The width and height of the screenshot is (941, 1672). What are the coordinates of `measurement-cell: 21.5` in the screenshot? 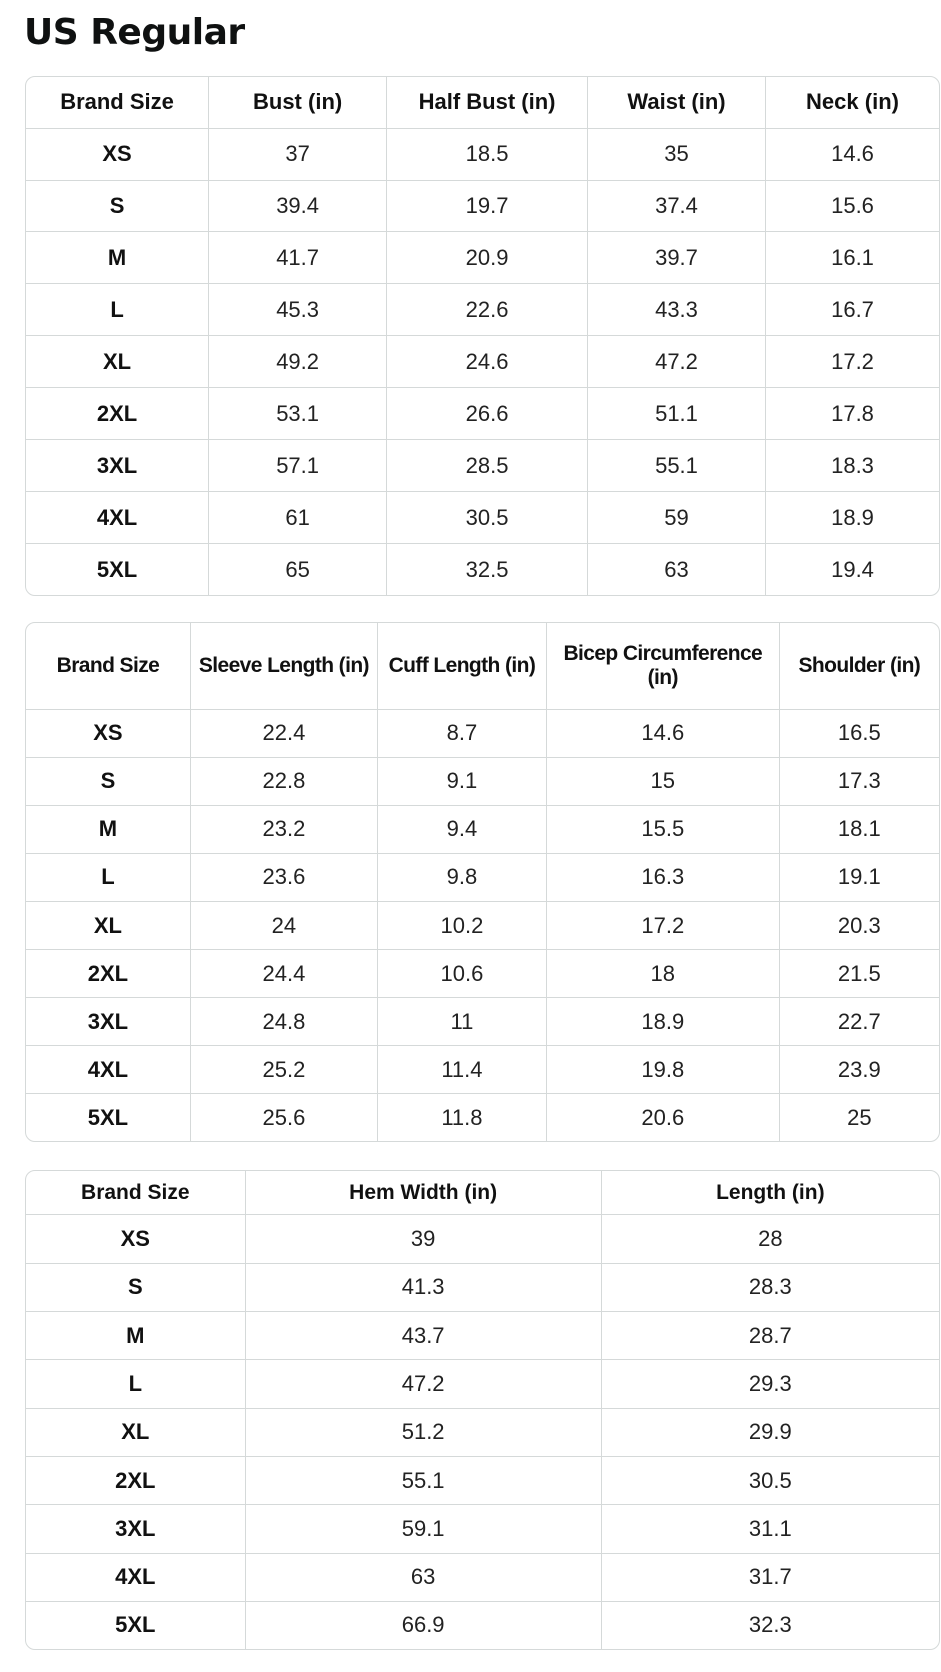 It's located at (859, 974).